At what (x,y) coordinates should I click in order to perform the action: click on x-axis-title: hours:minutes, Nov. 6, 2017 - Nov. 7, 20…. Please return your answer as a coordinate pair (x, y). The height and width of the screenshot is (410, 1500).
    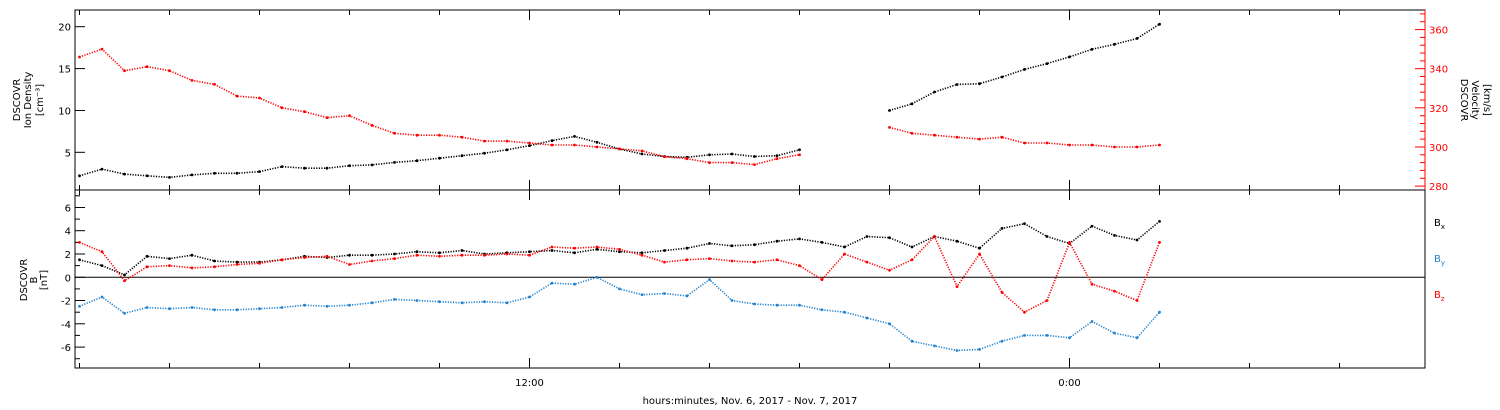
    Looking at the image, I should click on (750, 401).